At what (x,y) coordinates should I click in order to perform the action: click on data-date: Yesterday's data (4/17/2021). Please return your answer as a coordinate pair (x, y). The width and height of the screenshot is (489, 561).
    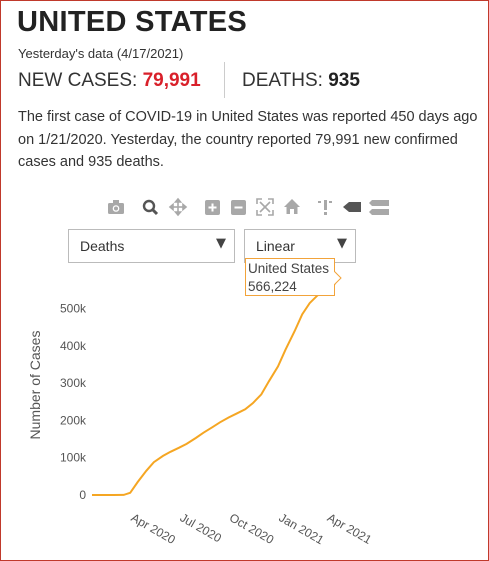
    Looking at the image, I should click on (101, 53).